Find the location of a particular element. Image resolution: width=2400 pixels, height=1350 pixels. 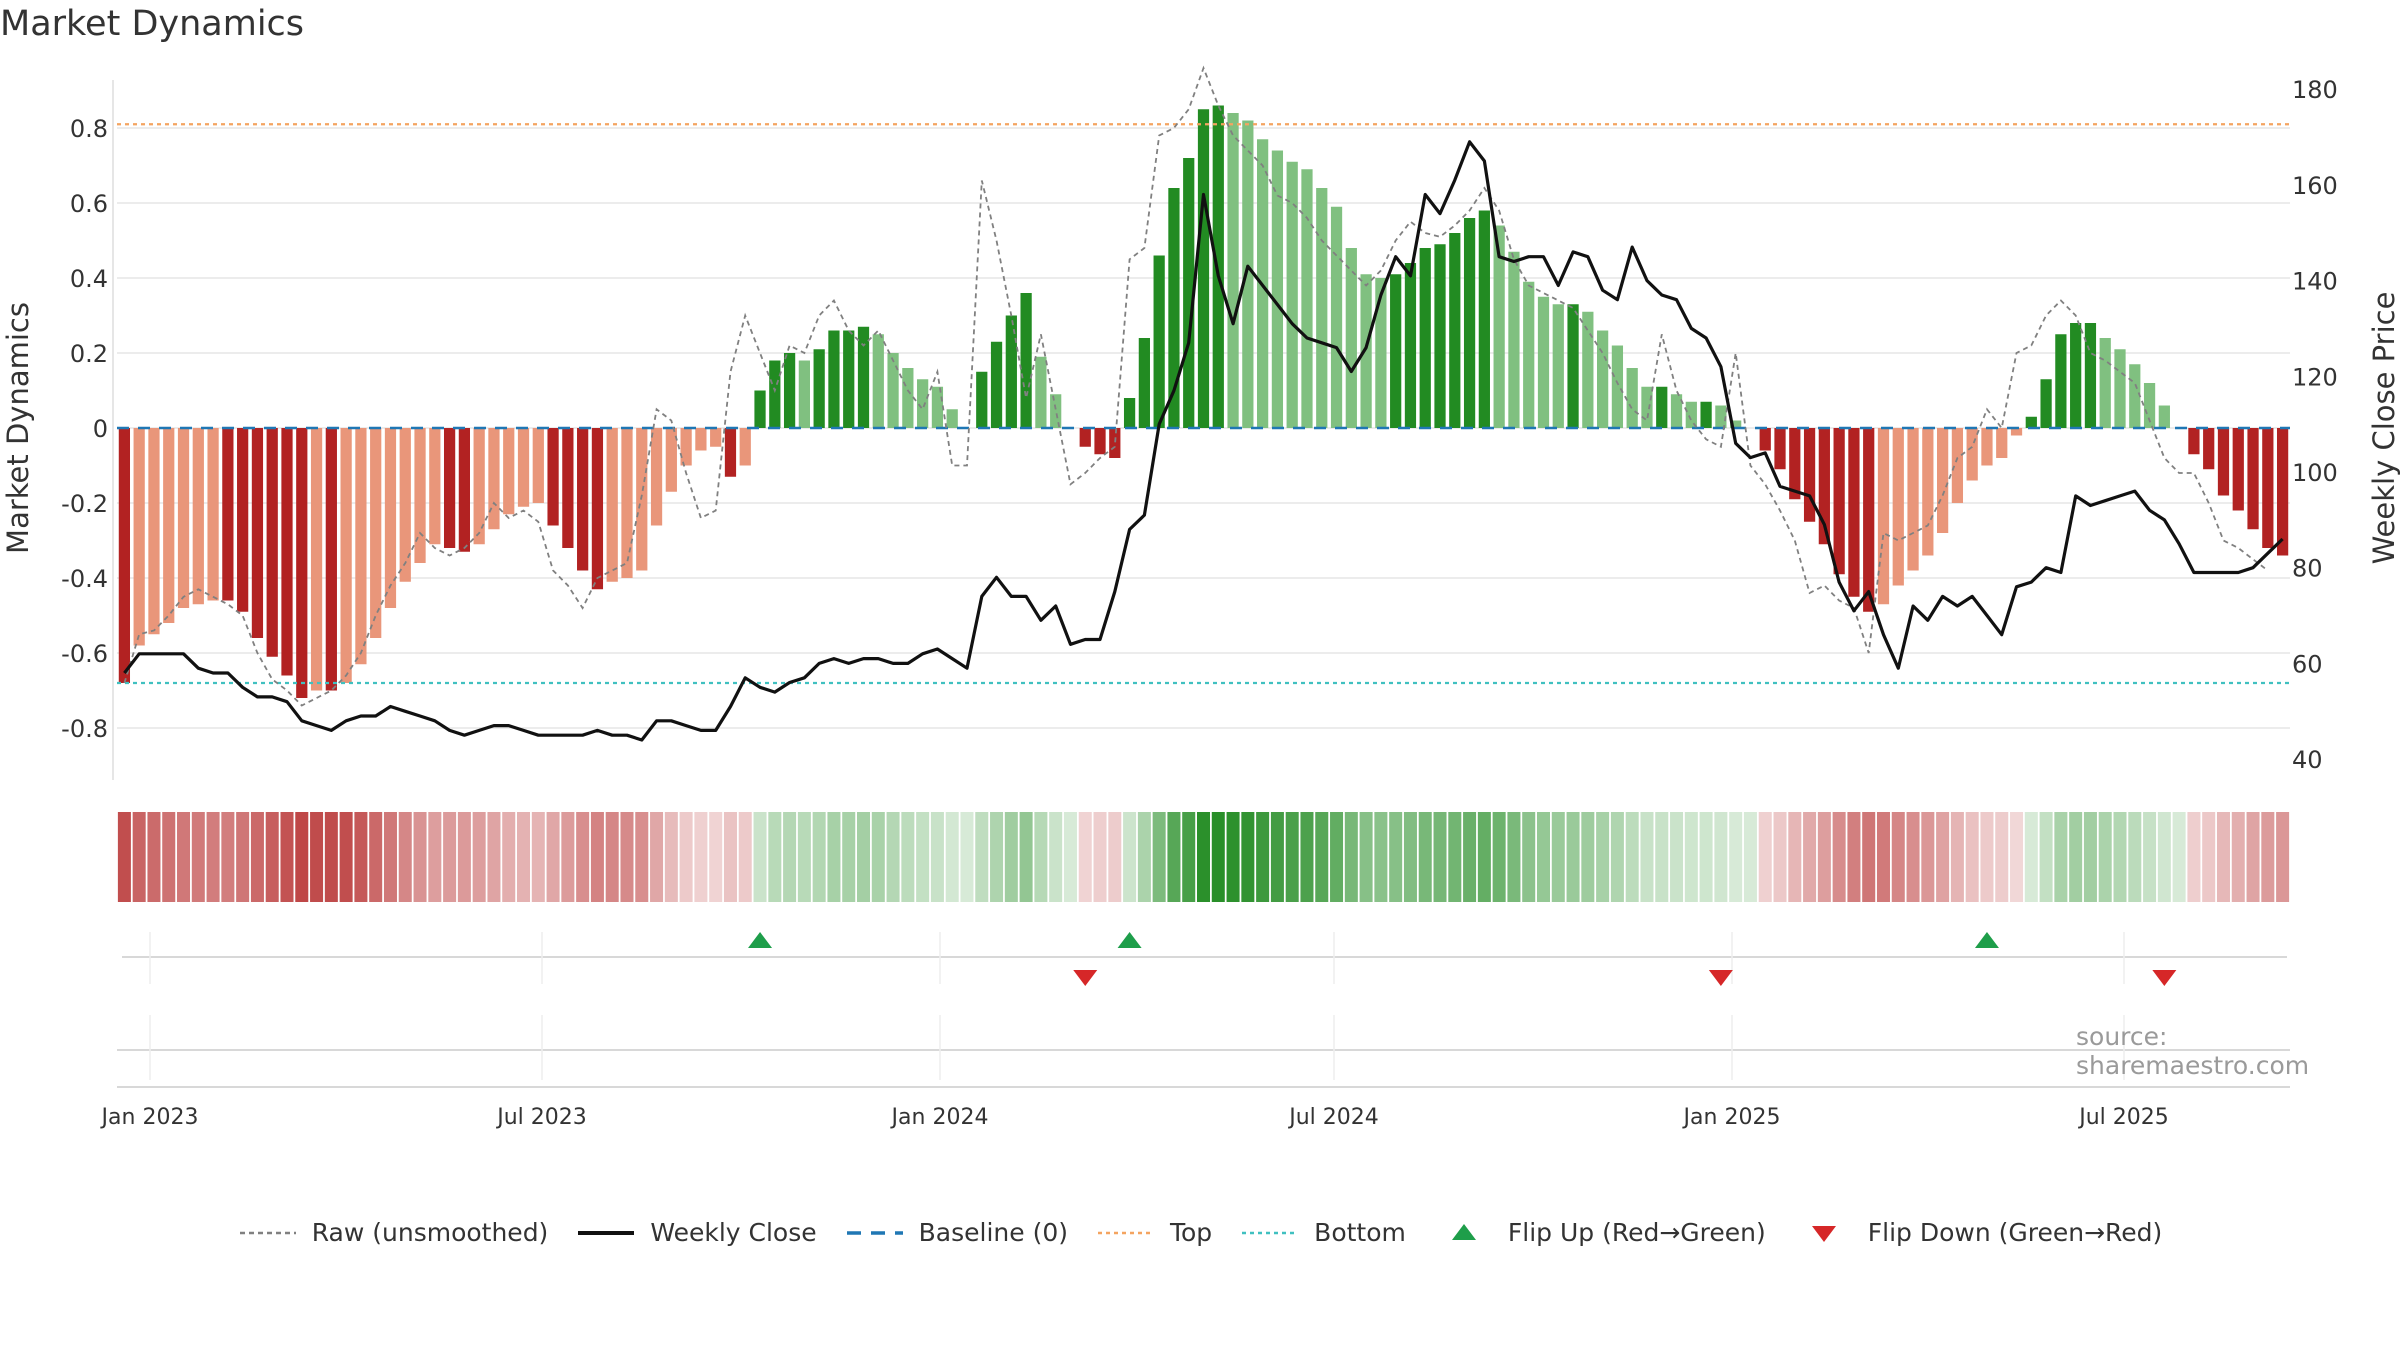

legend-item-flip-up: Flip Up (Red→Green) is located at coordinates (1600, 1232).